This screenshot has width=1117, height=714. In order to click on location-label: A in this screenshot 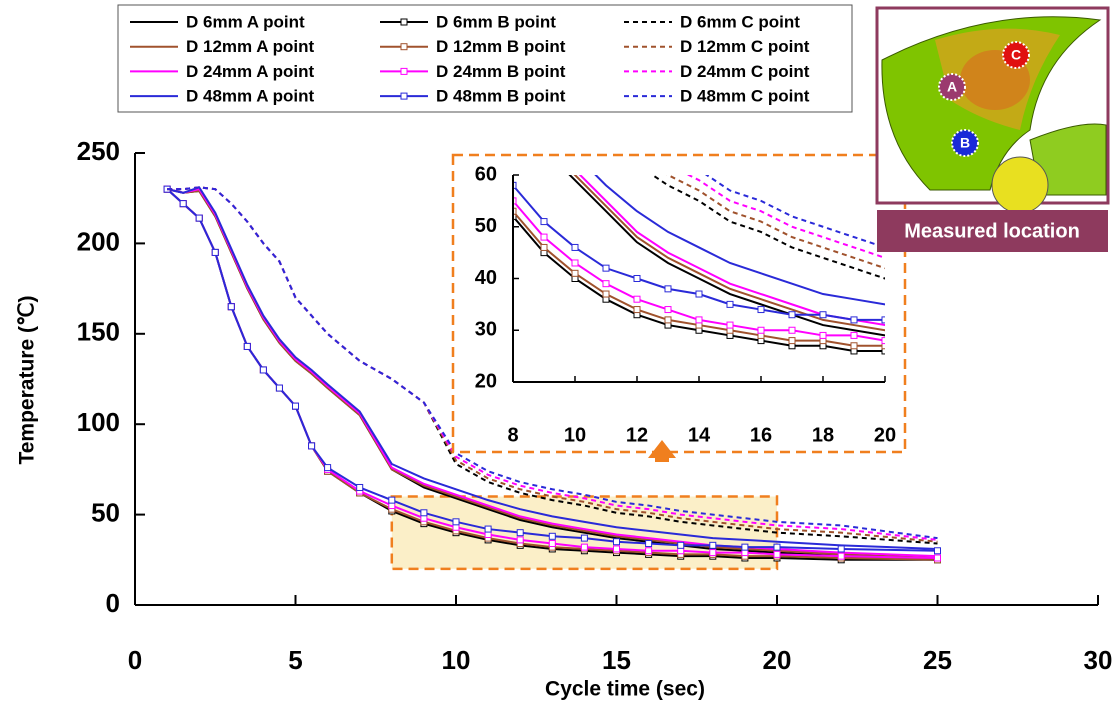, I will do `click(952, 87)`.